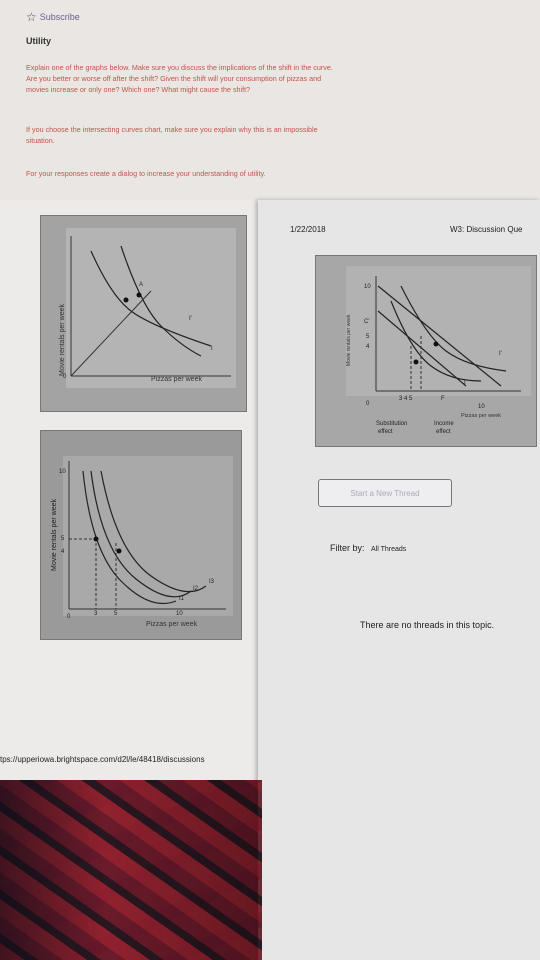 The width and height of the screenshot is (540, 960). I want to click on subscribe-label: Subscribe, so click(59, 17).